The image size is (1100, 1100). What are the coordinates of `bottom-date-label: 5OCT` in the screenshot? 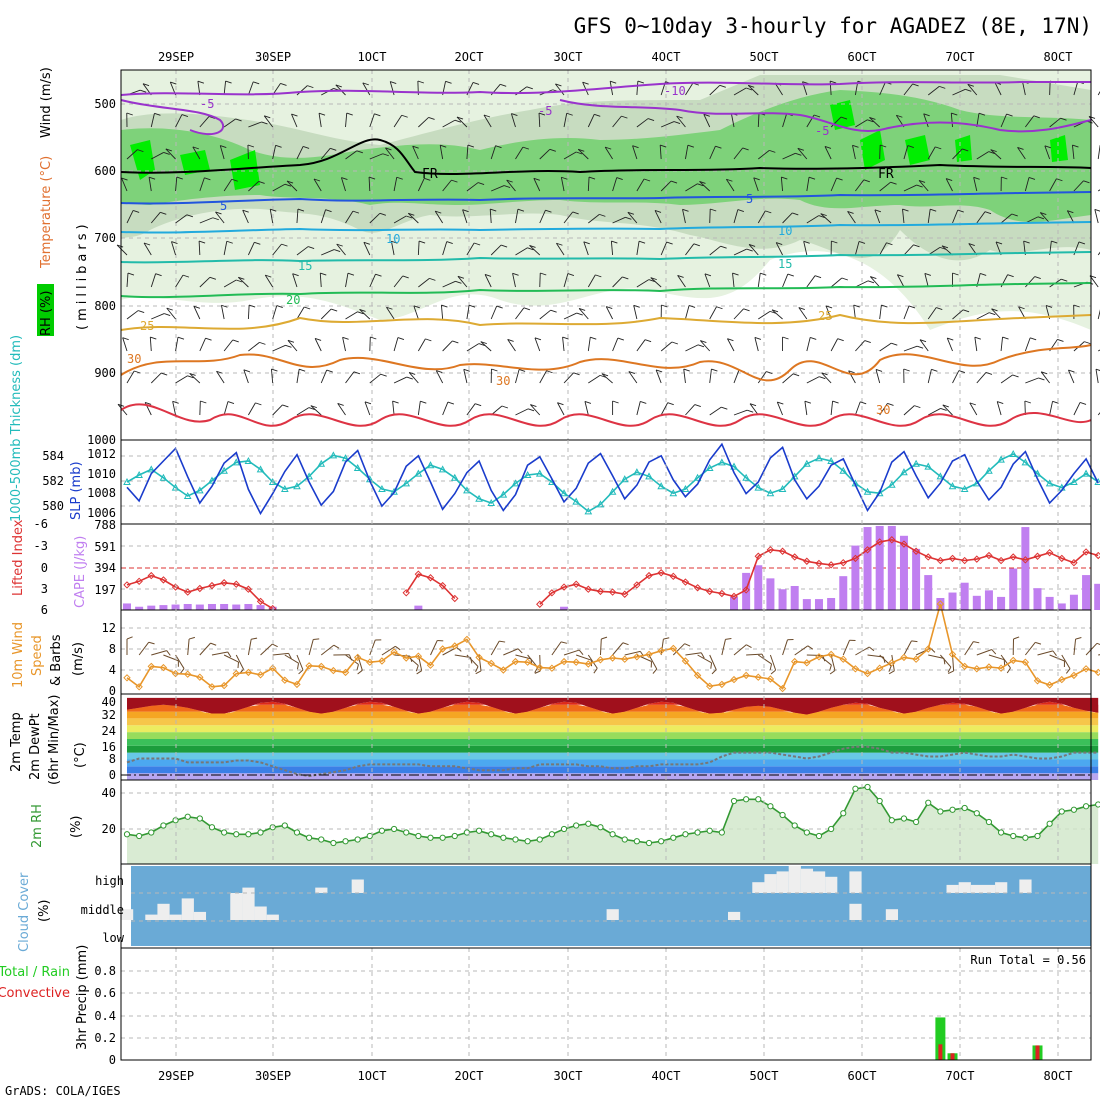 It's located at (764, 1076).